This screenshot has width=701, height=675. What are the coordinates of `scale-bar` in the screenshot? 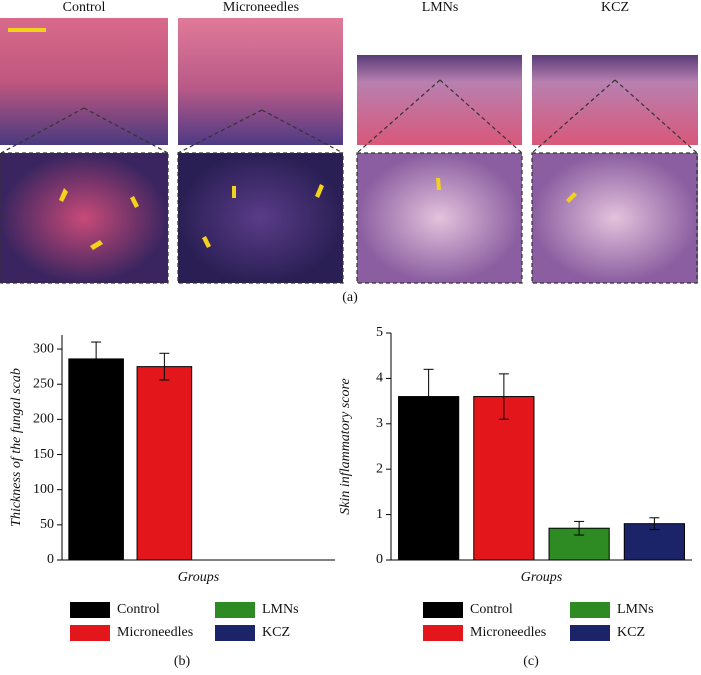 It's located at (27, 30).